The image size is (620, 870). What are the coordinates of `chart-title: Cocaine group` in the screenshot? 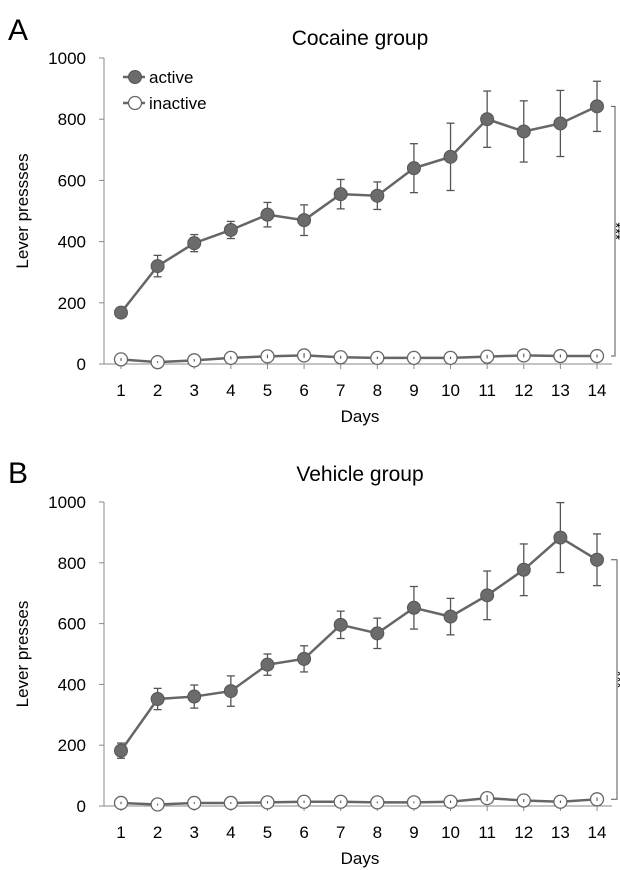 It's located at (360, 38).